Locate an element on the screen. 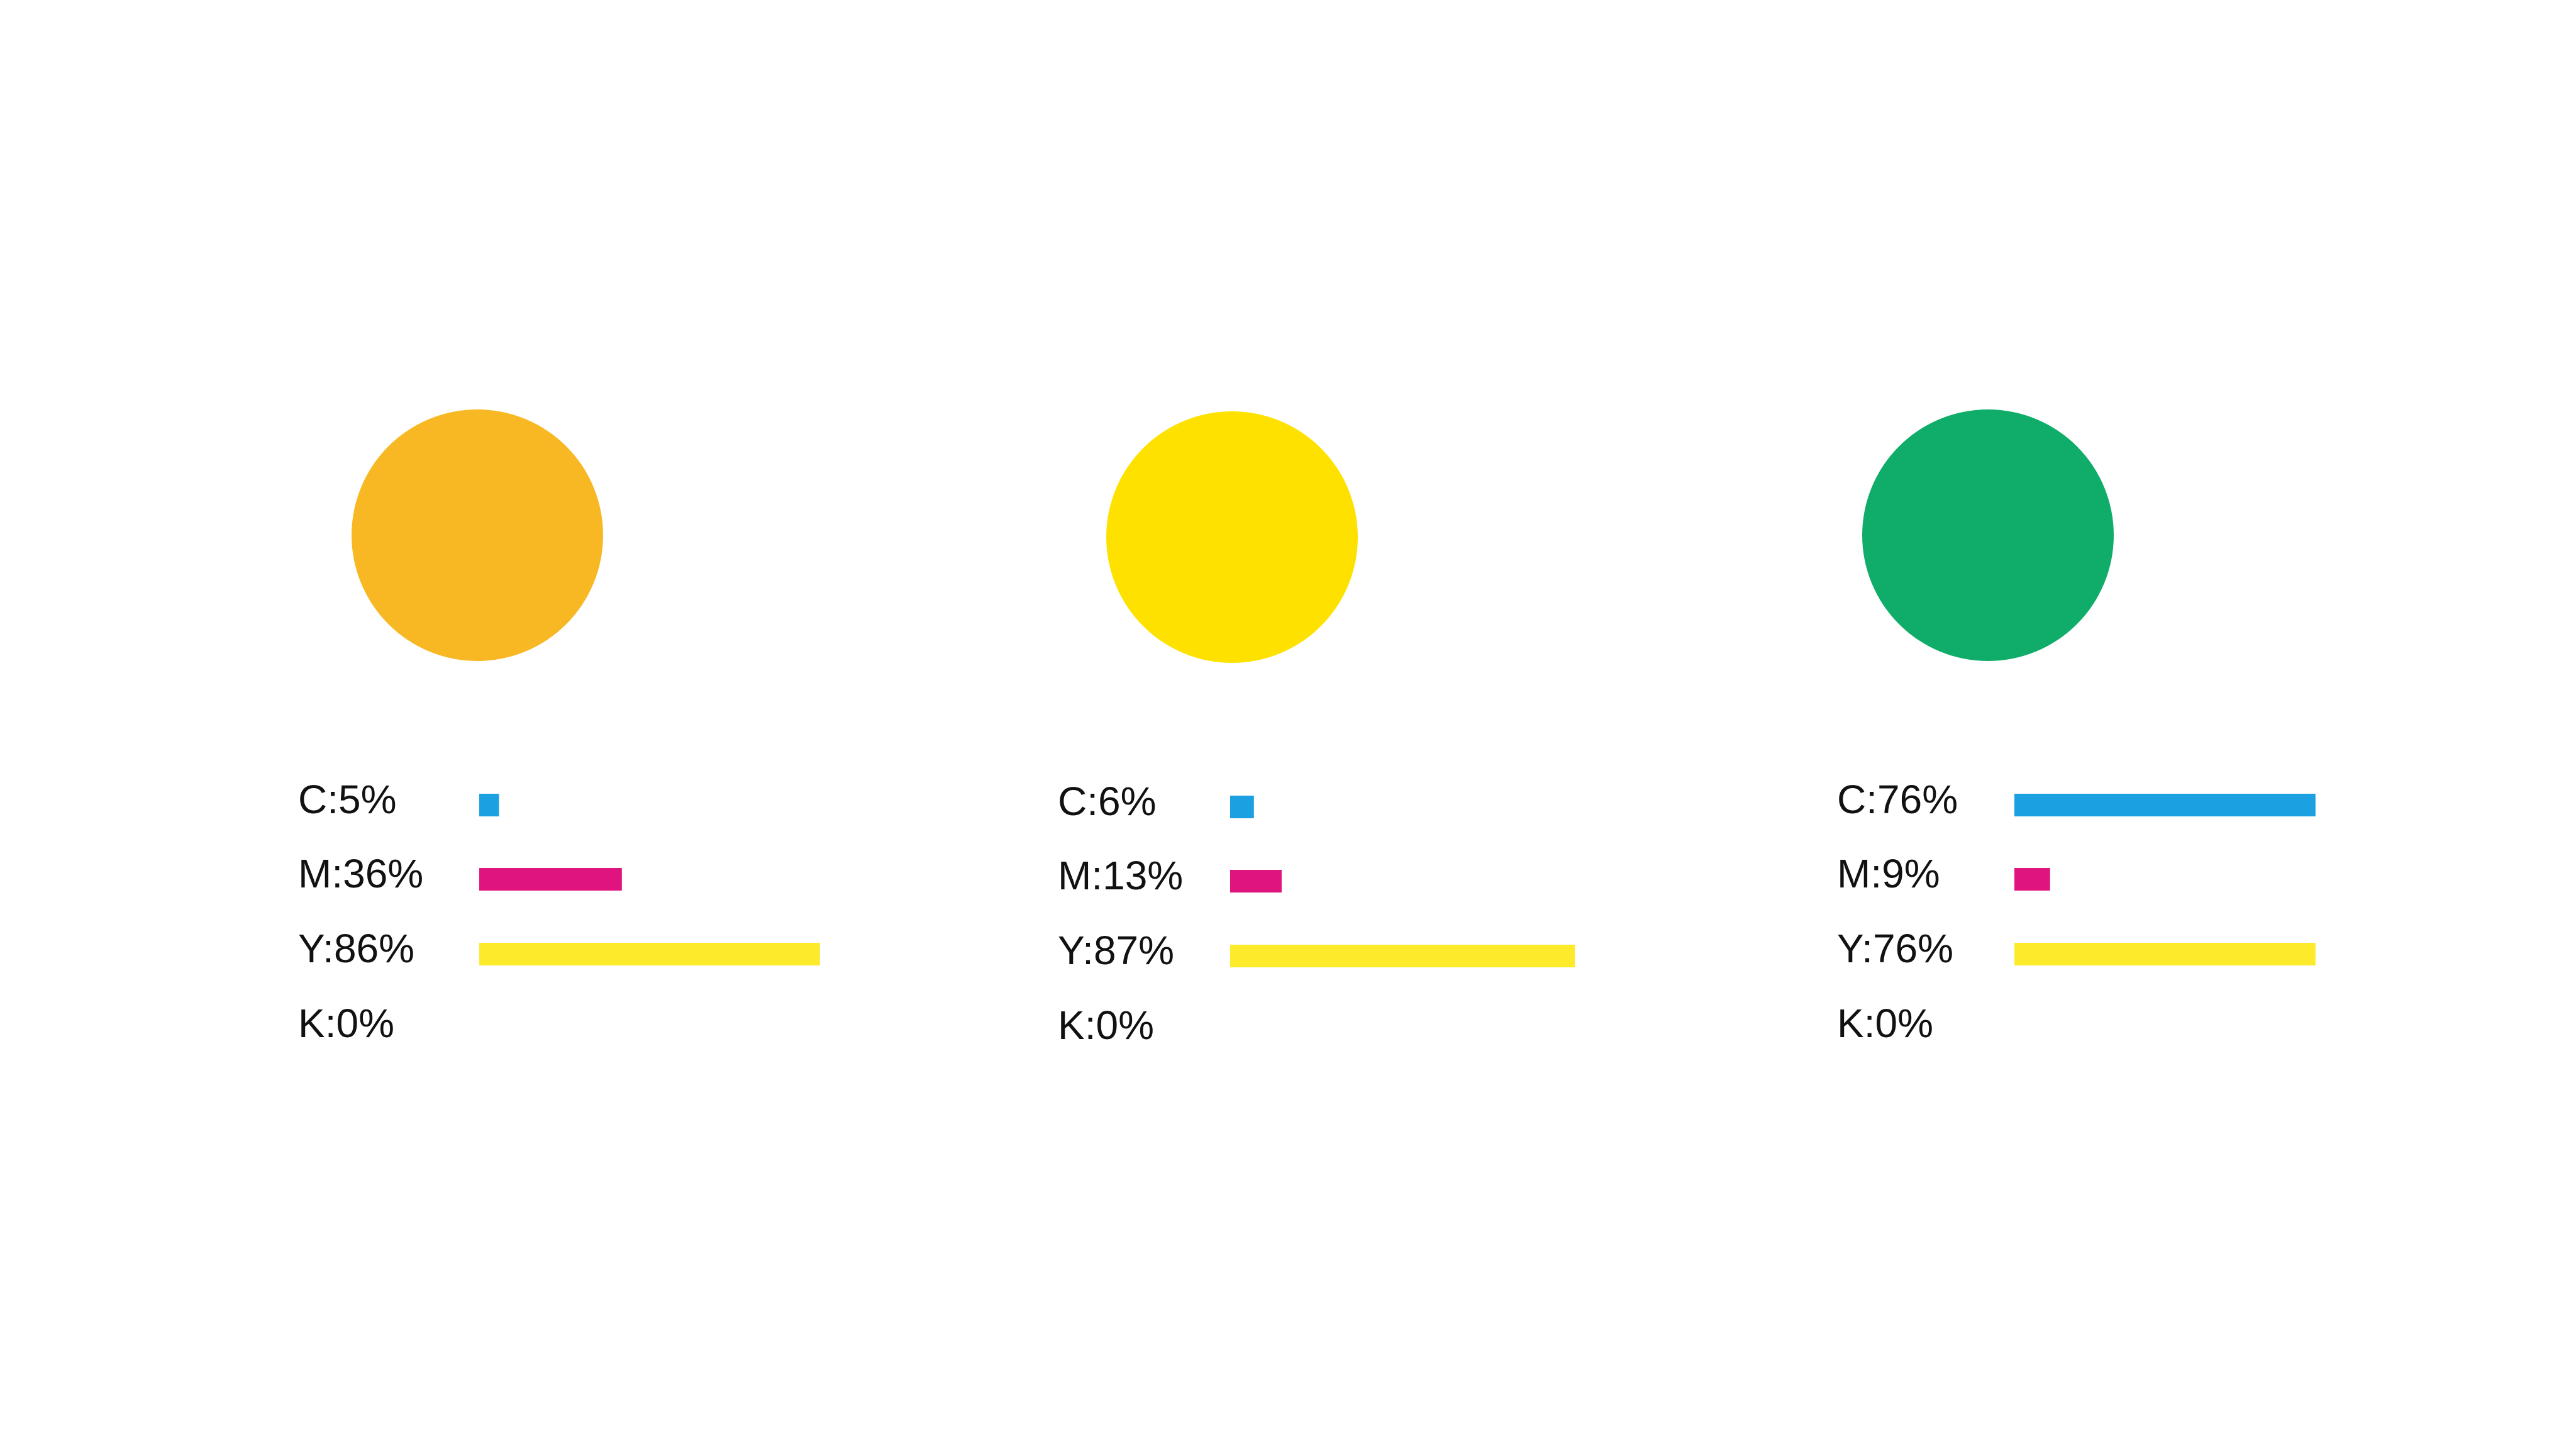 The image size is (2576, 1451). channel-label: M:36% is located at coordinates (360, 874).